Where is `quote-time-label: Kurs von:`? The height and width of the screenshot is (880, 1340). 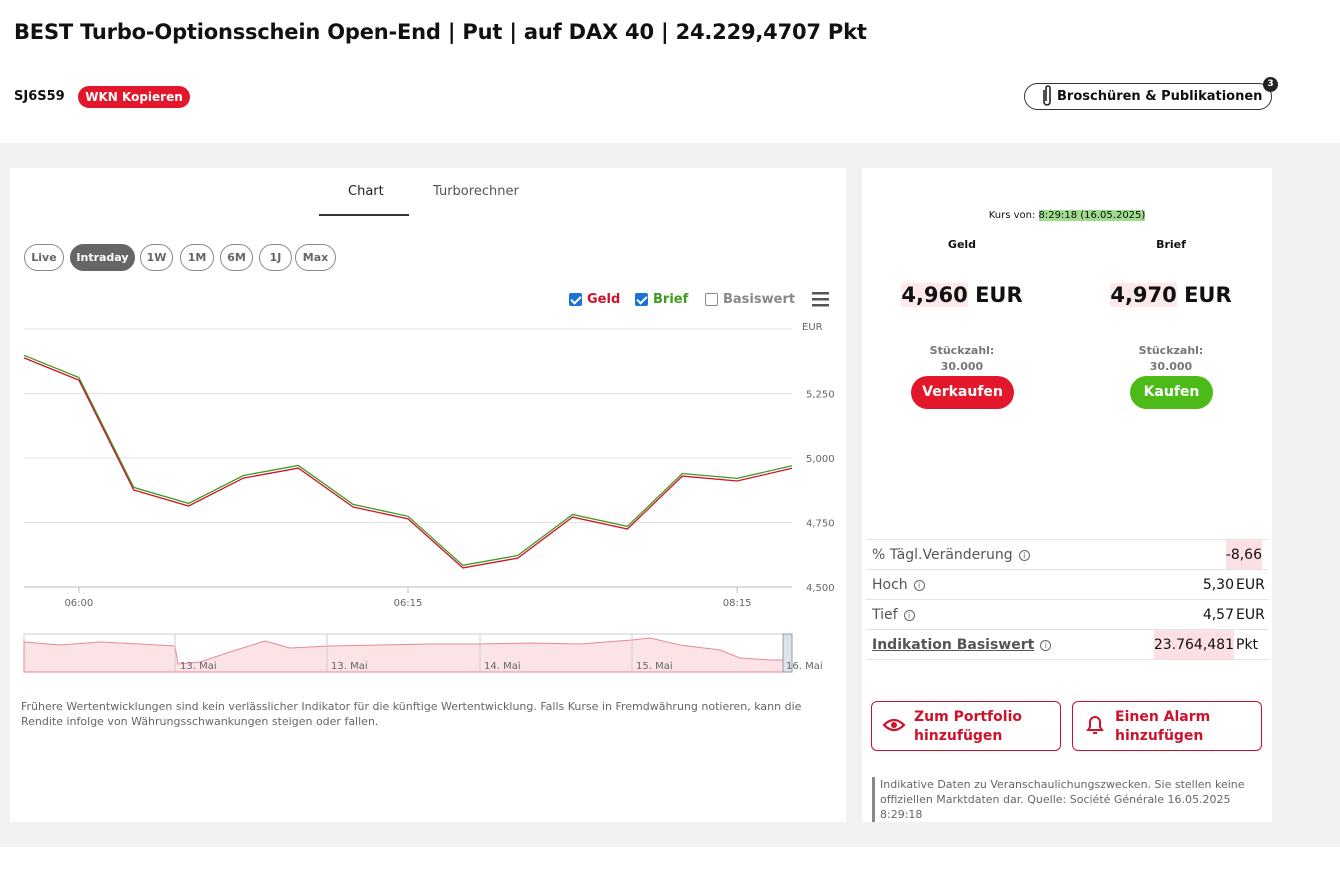 quote-time-label: Kurs von: is located at coordinates (1012, 215).